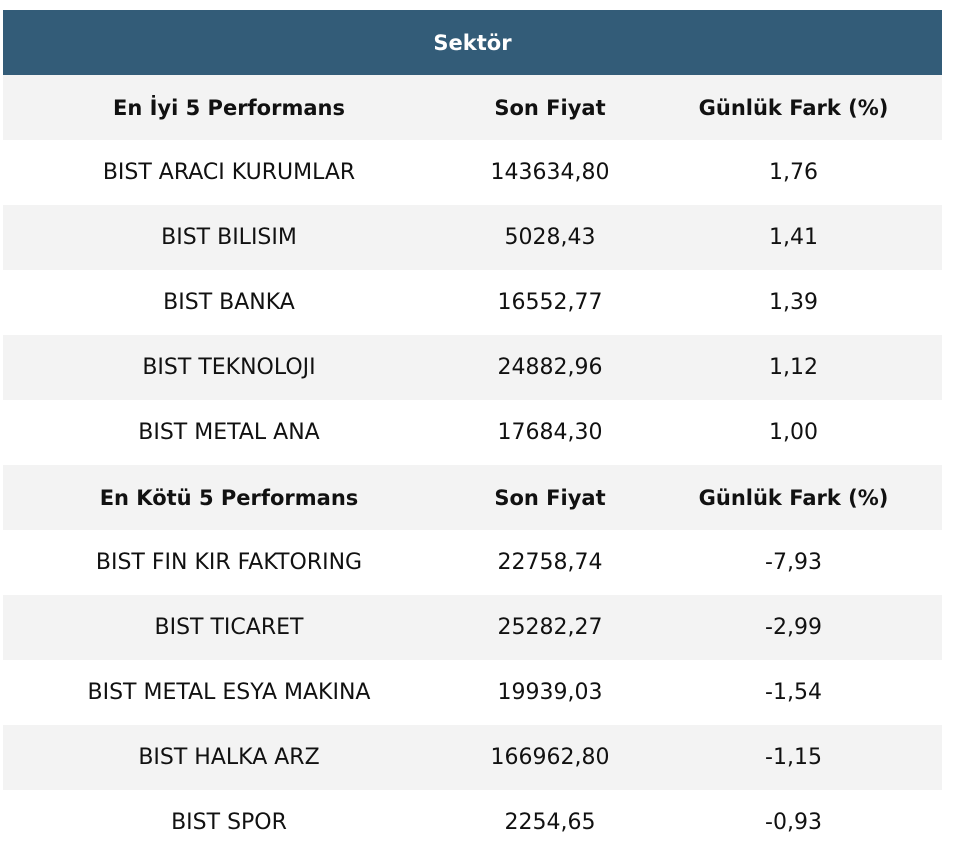 Image resolution: width=960 pixels, height=855 pixels. I want to click on table-cell: 5028,43, so click(550, 237).